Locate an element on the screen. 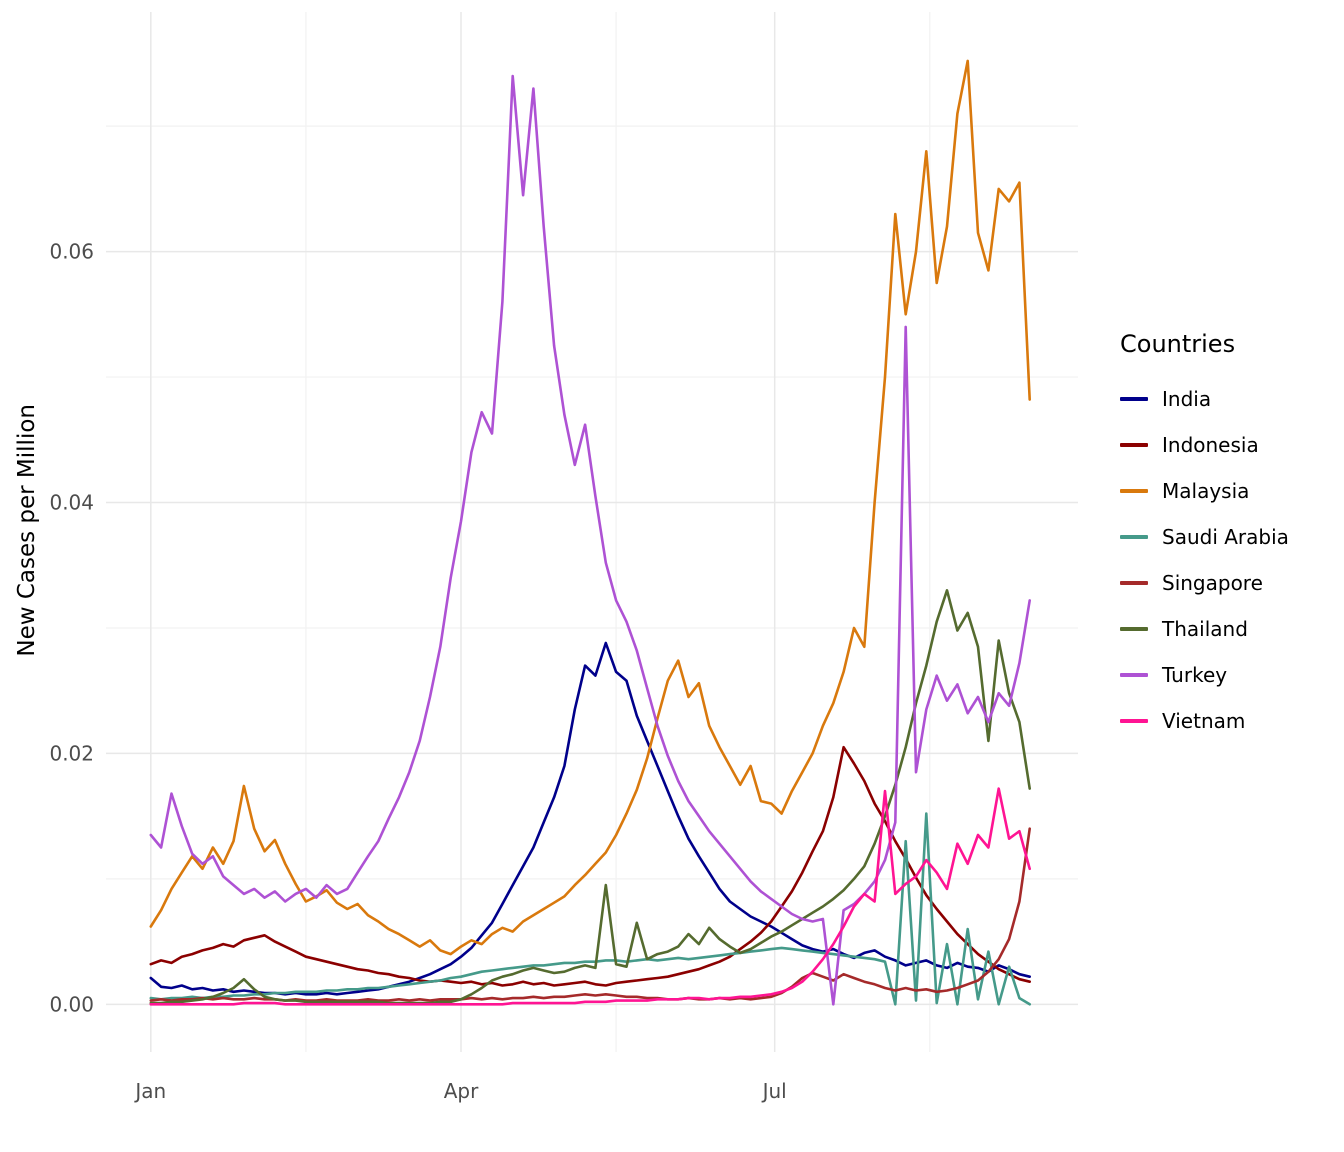 The width and height of the screenshot is (1344, 1152). legend-item-saudi-arabia: Saudi Arabia is located at coordinates (1230, 537).